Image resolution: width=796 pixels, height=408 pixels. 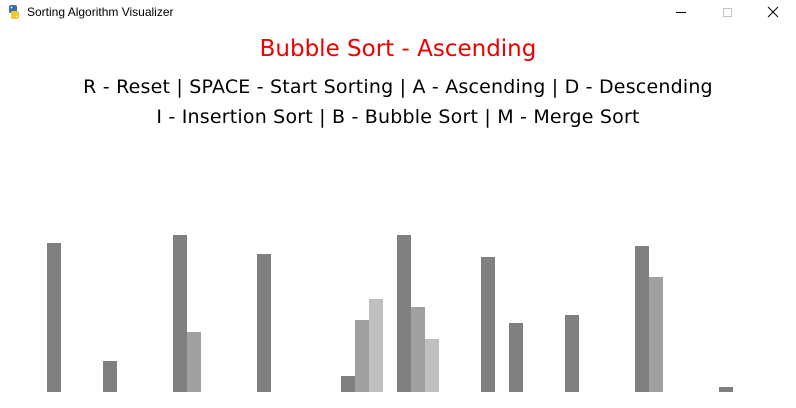 I want to click on minimize-icon, so click(x=681, y=12).